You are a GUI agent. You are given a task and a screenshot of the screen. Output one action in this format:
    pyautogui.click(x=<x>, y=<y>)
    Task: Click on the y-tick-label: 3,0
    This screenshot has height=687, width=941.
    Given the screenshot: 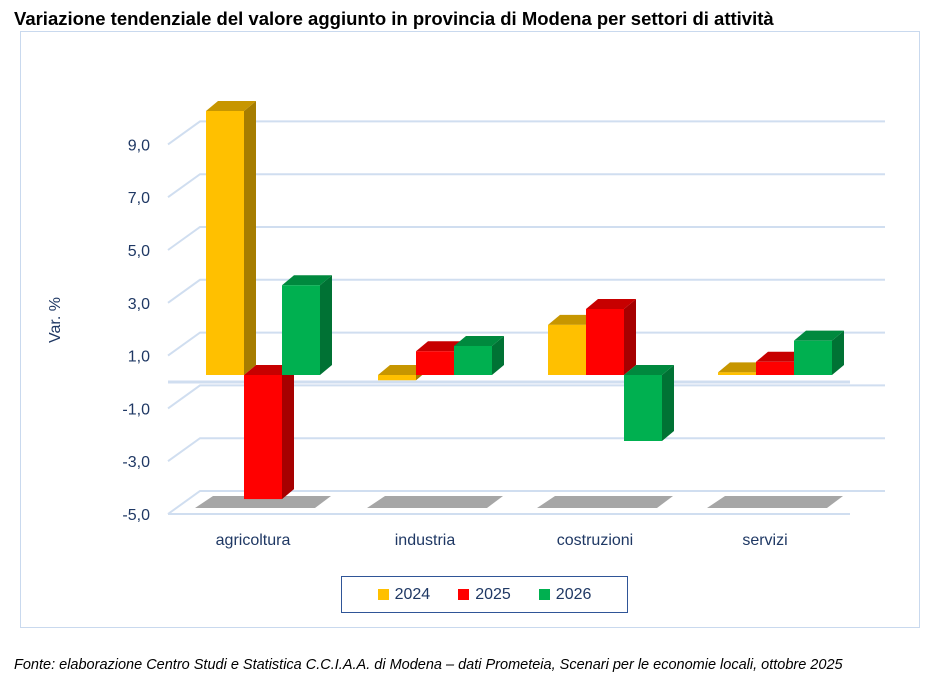 What is the action you would take?
    pyautogui.click(x=139, y=304)
    